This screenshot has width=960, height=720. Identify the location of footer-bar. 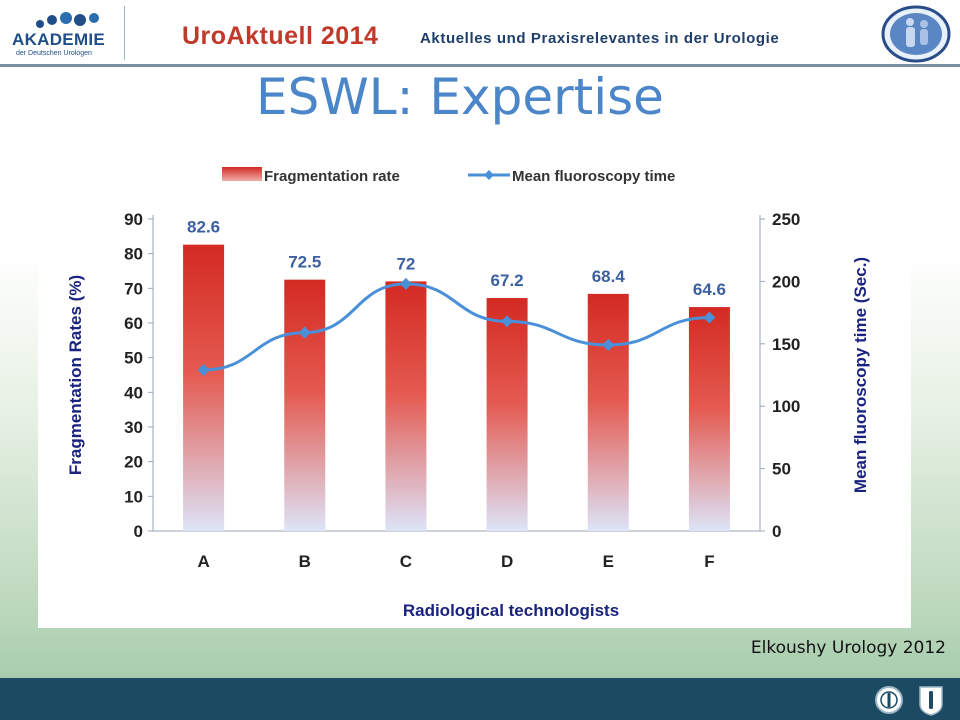
(480, 699).